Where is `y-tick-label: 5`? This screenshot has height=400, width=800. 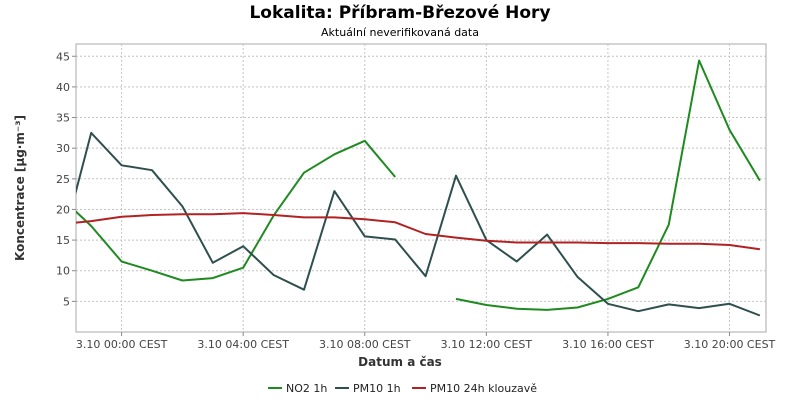 y-tick-label: 5 is located at coordinates (66, 301).